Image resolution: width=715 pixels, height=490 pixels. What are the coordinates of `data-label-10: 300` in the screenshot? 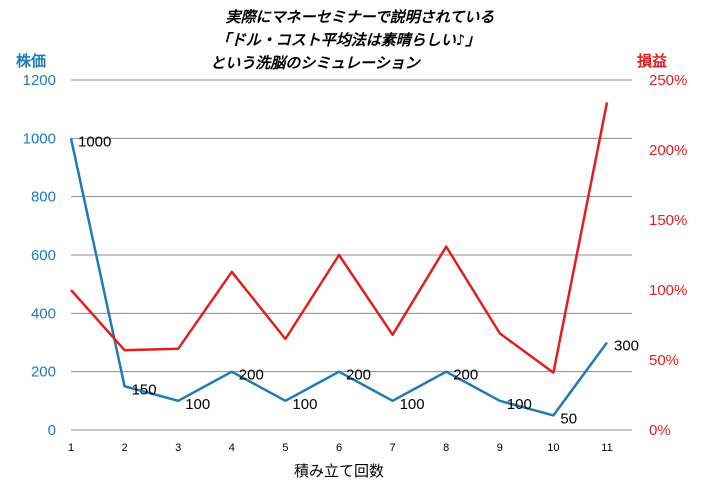 It's located at (626, 346).